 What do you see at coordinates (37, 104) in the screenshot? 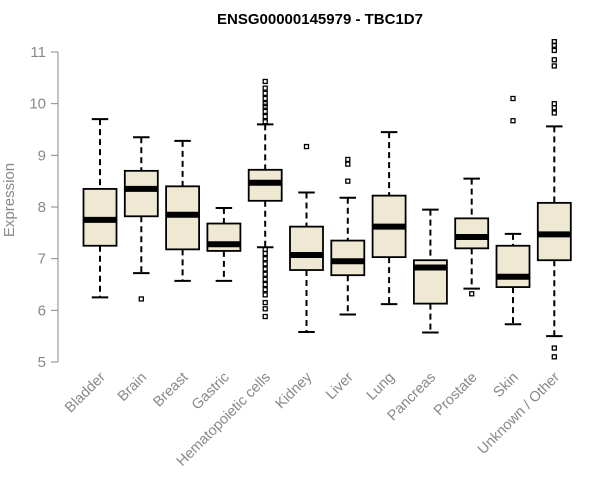
I see `y-tick-label: 10` at bounding box center [37, 104].